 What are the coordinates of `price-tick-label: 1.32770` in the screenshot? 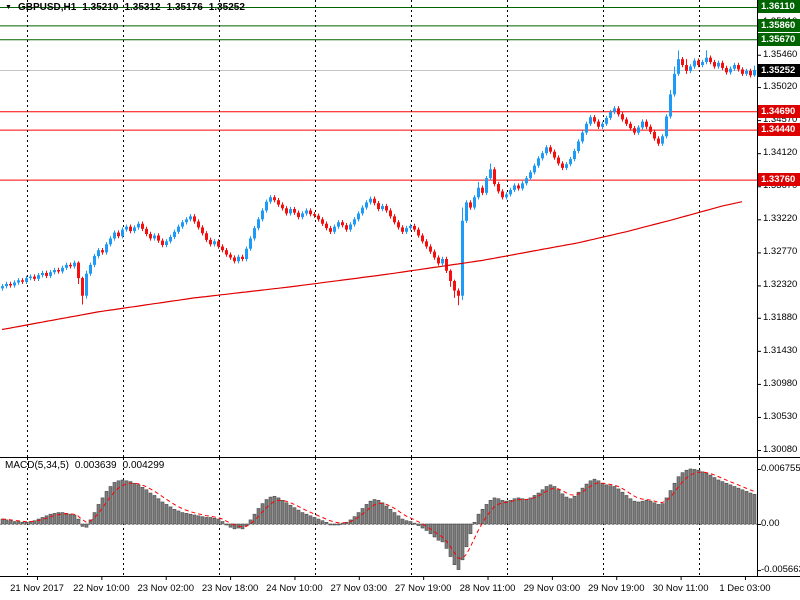 It's located at (780, 252).